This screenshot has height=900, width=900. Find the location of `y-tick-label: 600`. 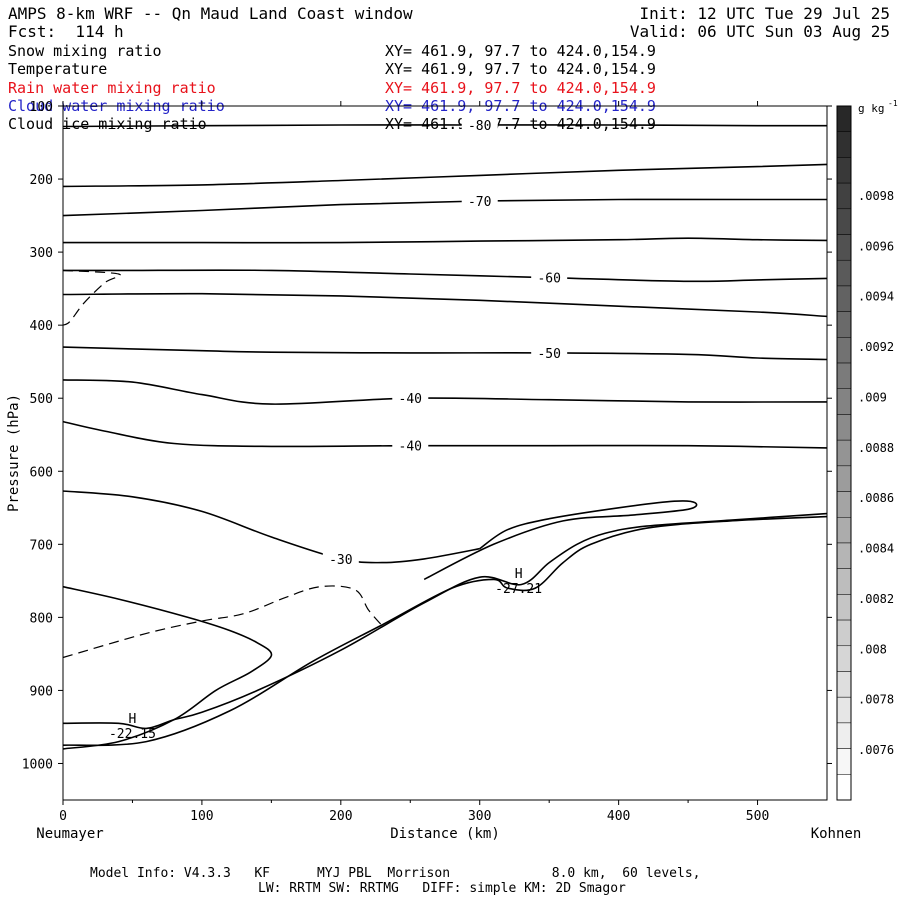

y-tick-label: 600 is located at coordinates (41, 472).